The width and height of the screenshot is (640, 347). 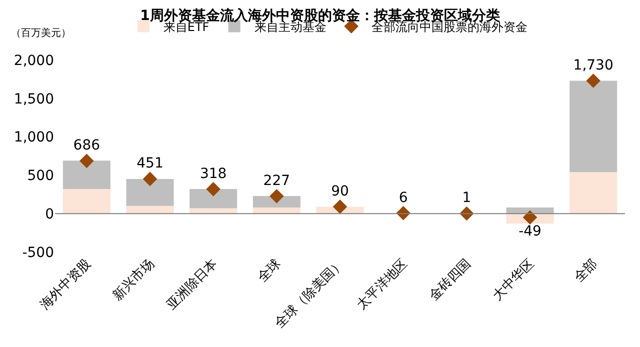 What do you see at coordinates (192, 284) in the screenshot?
I see `x-tick-label: 亚洲除日本` at bounding box center [192, 284].